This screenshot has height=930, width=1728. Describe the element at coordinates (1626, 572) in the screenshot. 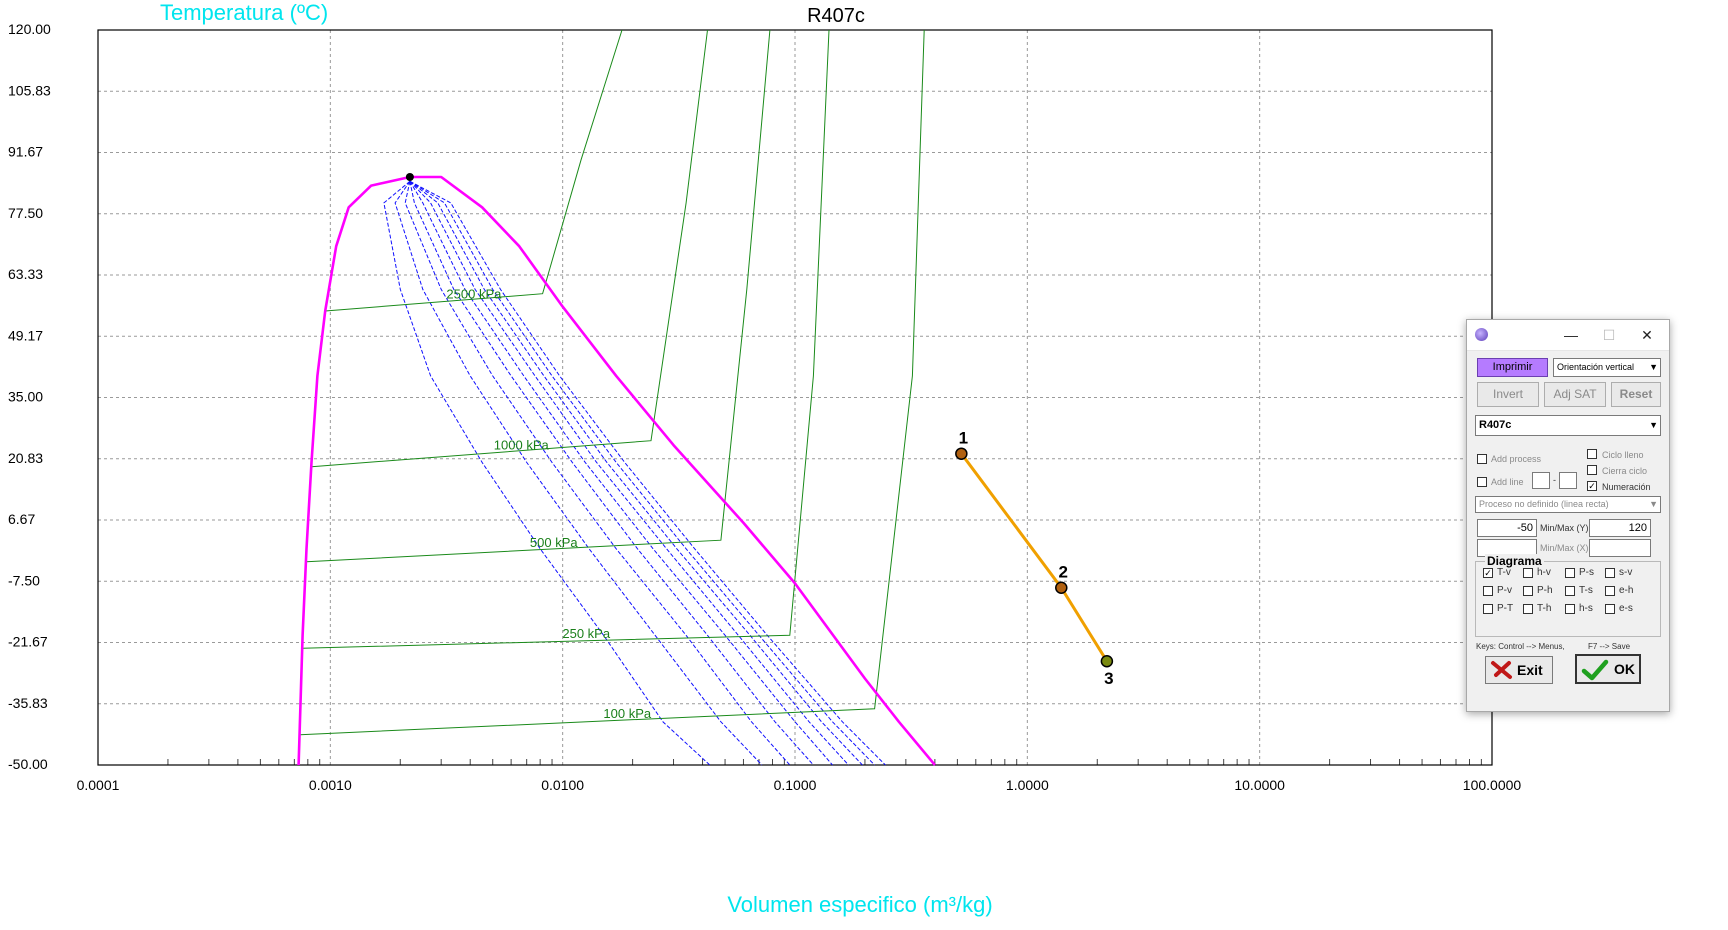

I see `diagram-option-label: s-v` at that location.